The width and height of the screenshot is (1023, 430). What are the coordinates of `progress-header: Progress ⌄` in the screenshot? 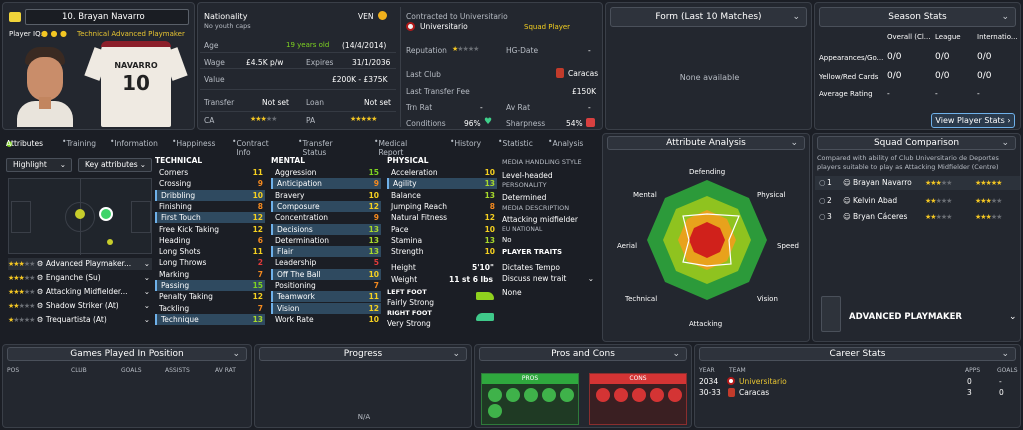 It's located at (363, 354).